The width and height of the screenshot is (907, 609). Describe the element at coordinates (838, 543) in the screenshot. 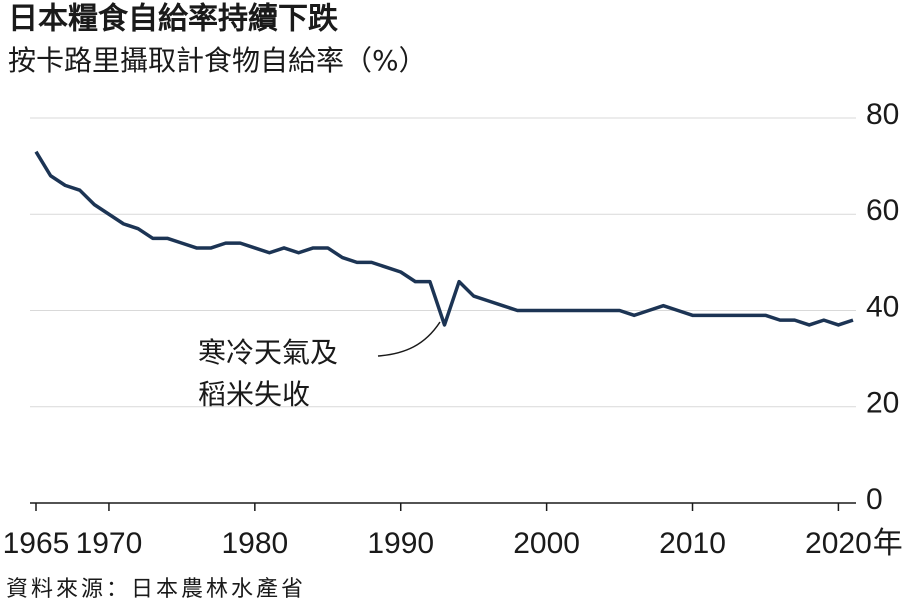

I see `x-tick-label: 2020` at that location.